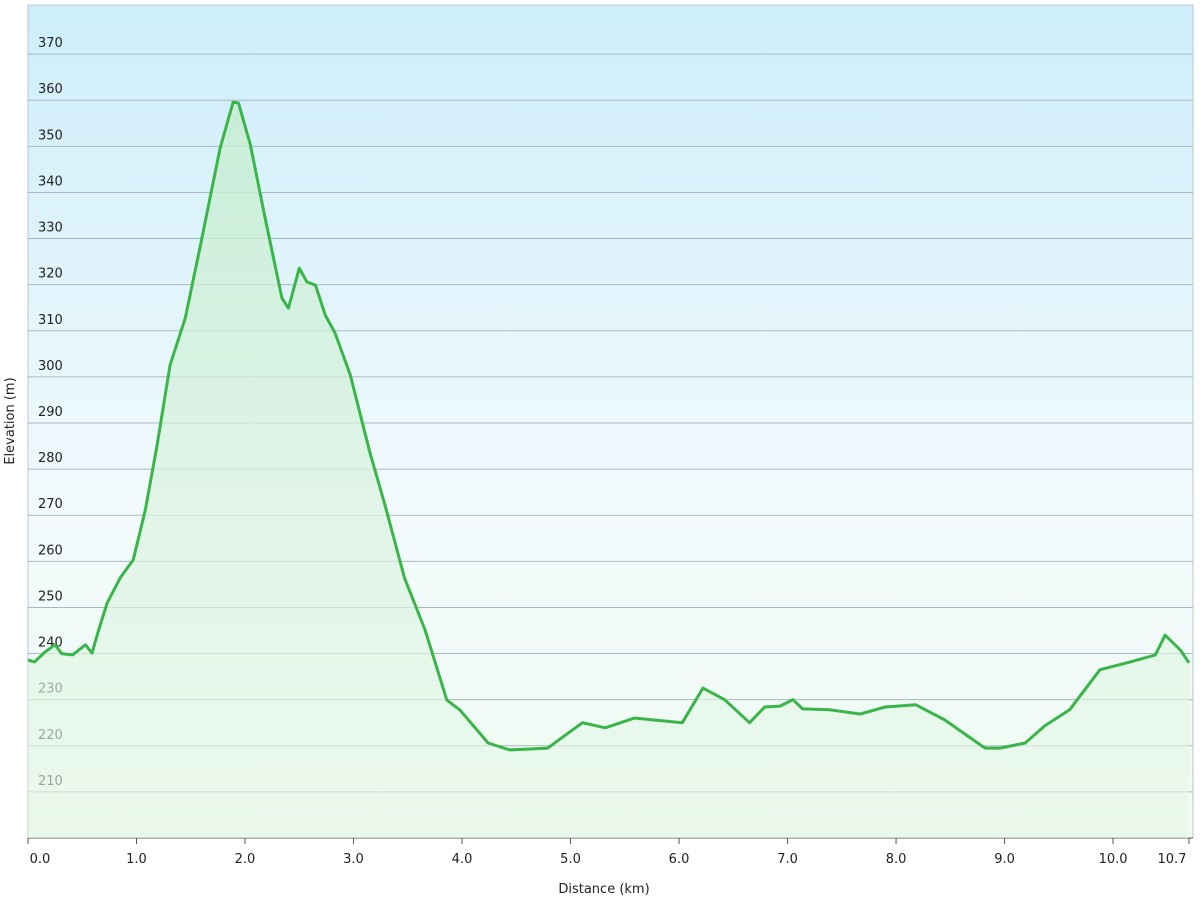 Image resolution: width=1200 pixels, height=904 pixels. Describe the element at coordinates (1113, 859) in the screenshot. I see `x-tick-label: 10.0` at that location.